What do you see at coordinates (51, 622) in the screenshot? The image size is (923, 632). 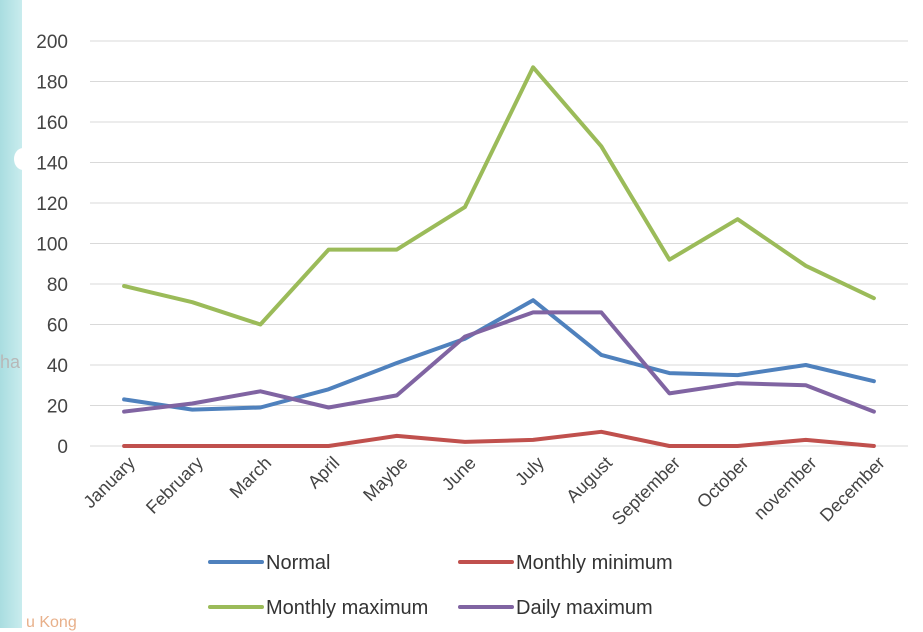 I see `background-bottom-fragment: u Kong` at bounding box center [51, 622].